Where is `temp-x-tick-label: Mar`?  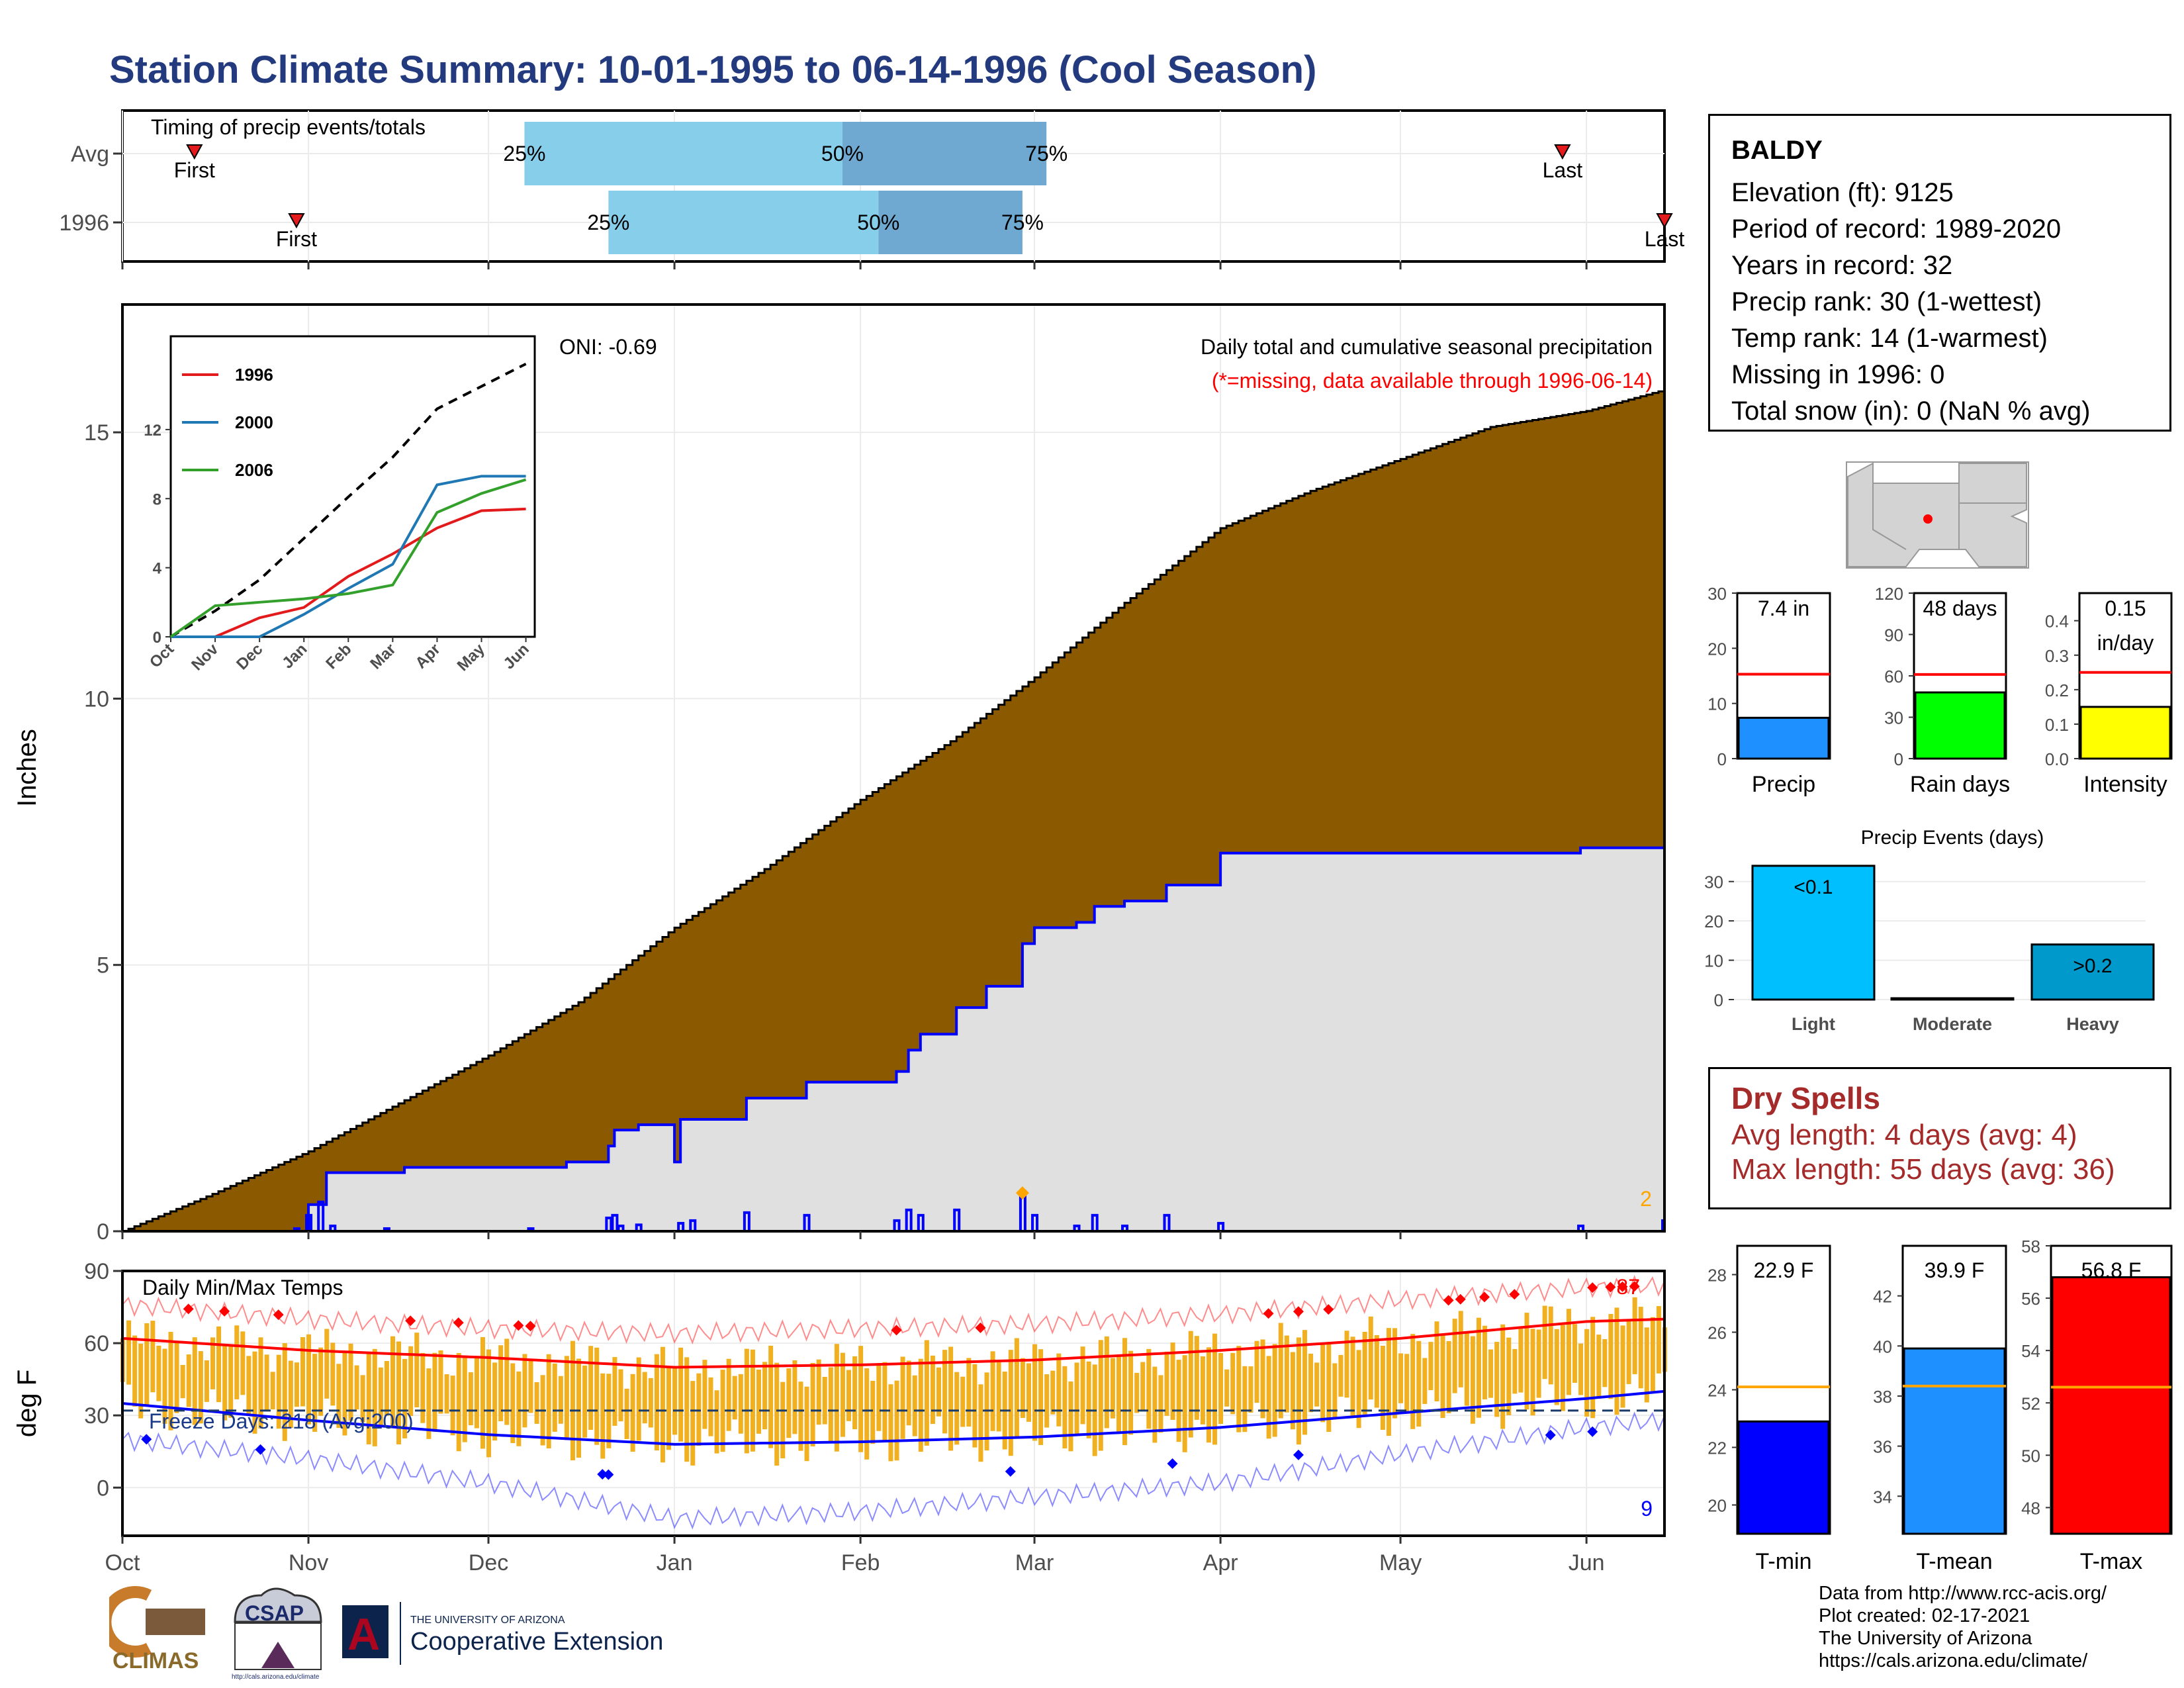 temp-x-tick-label: Mar is located at coordinates (1034, 1562).